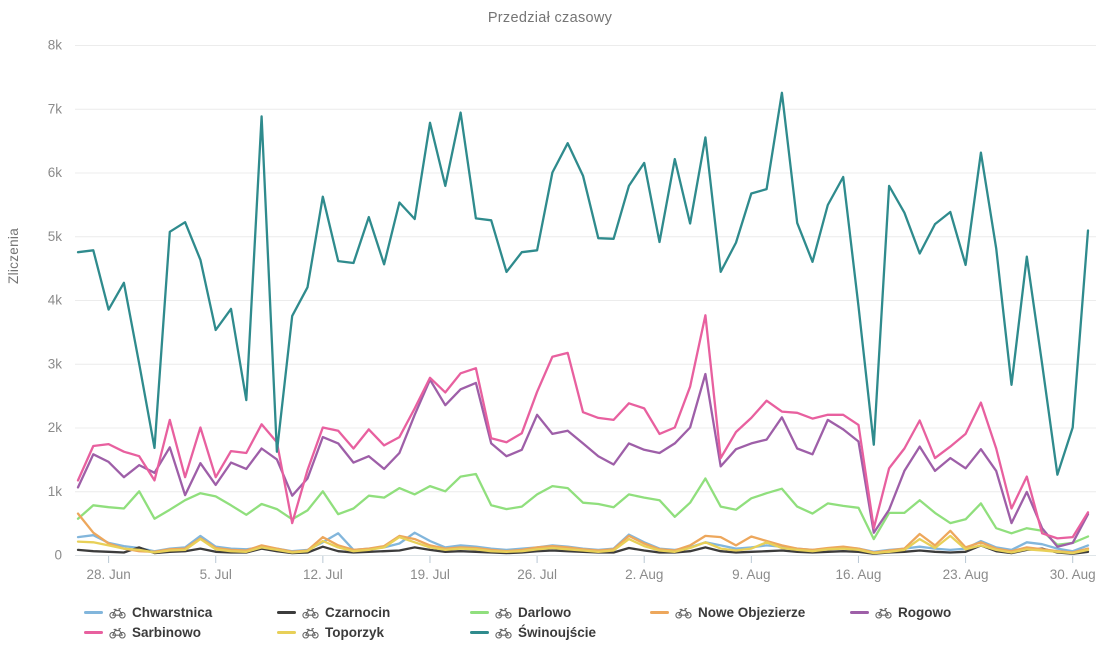 Image resolution: width=1100 pixels, height=665 pixels. Describe the element at coordinates (644, 574) in the screenshot. I see `x-tick-label: 2. Aug` at that location.